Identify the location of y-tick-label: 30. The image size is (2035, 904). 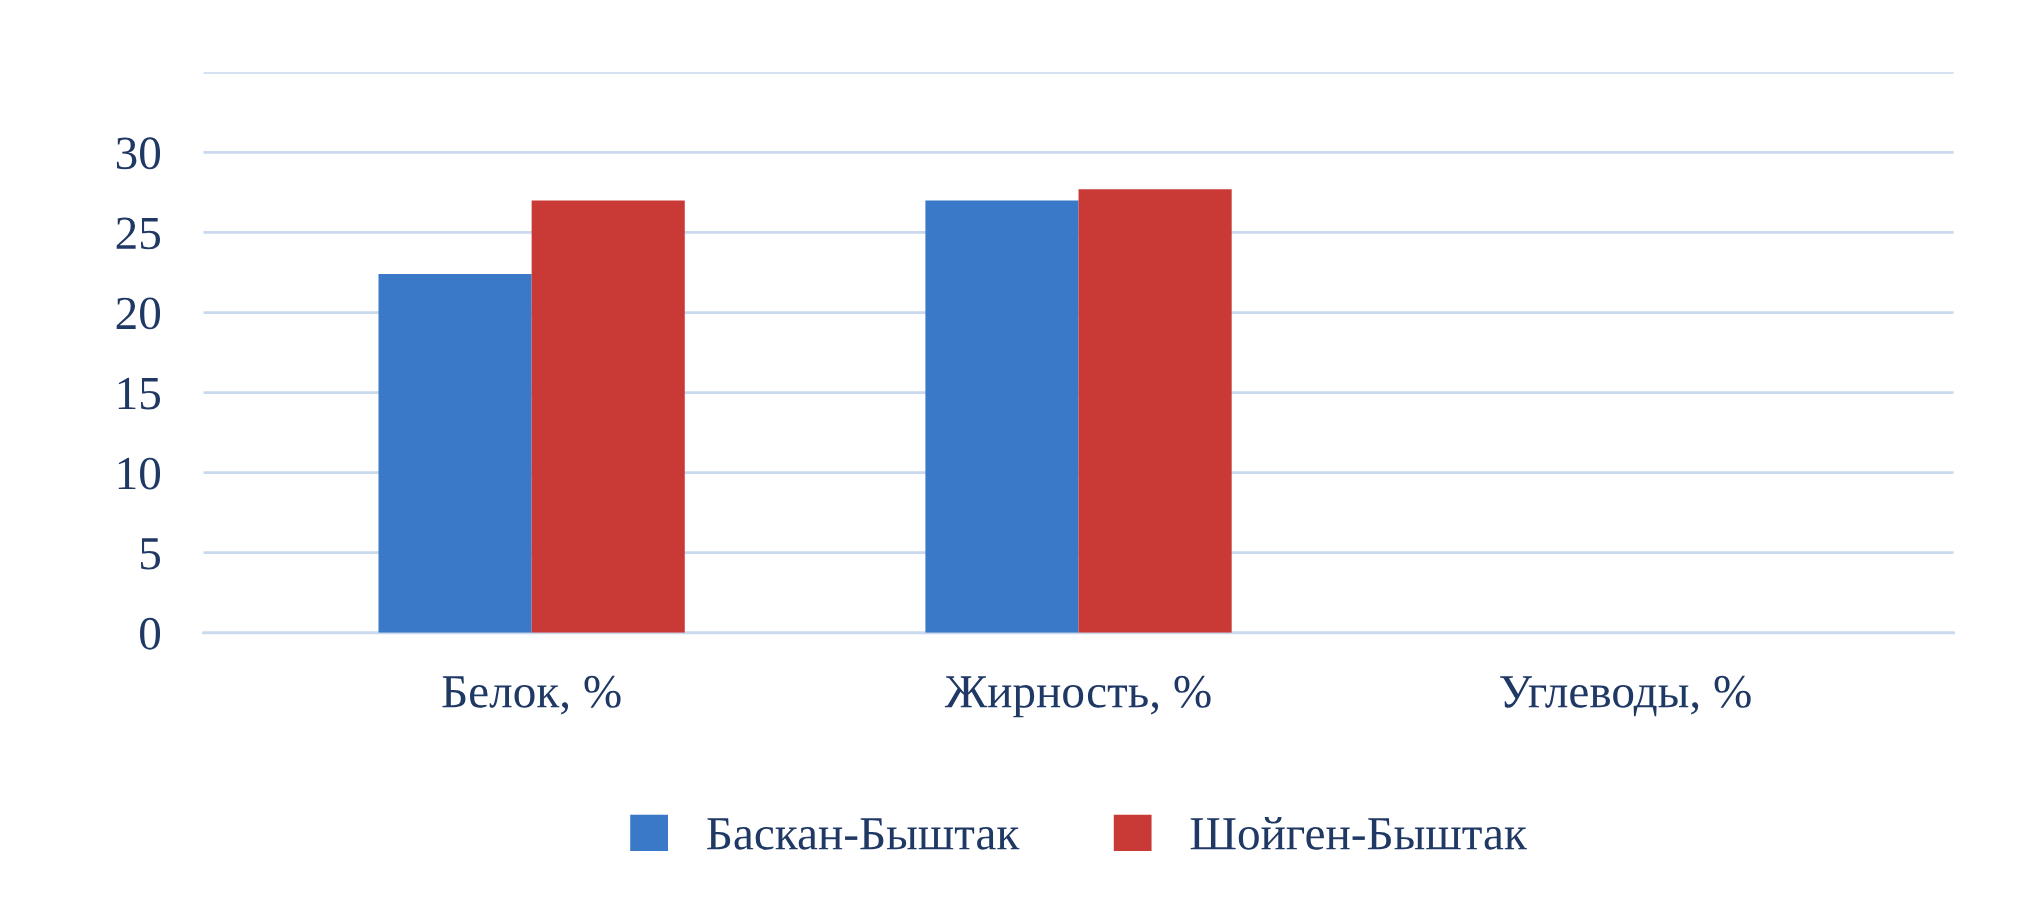
(138, 153).